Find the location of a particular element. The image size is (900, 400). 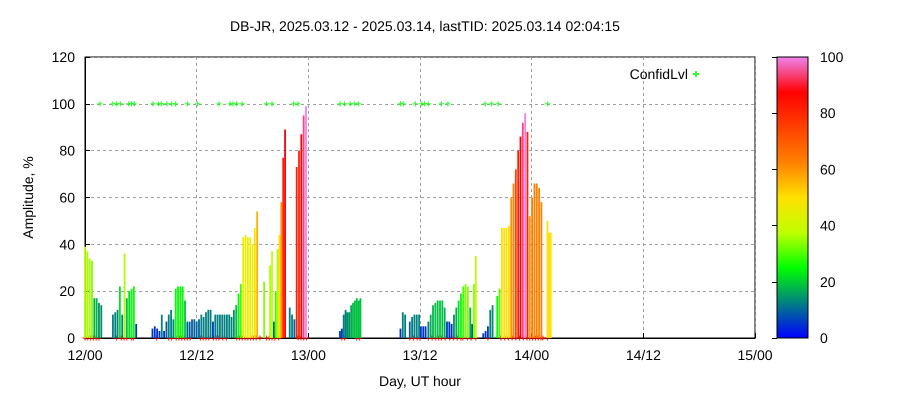

legend-label: ConfidLvl is located at coordinates (659, 74).